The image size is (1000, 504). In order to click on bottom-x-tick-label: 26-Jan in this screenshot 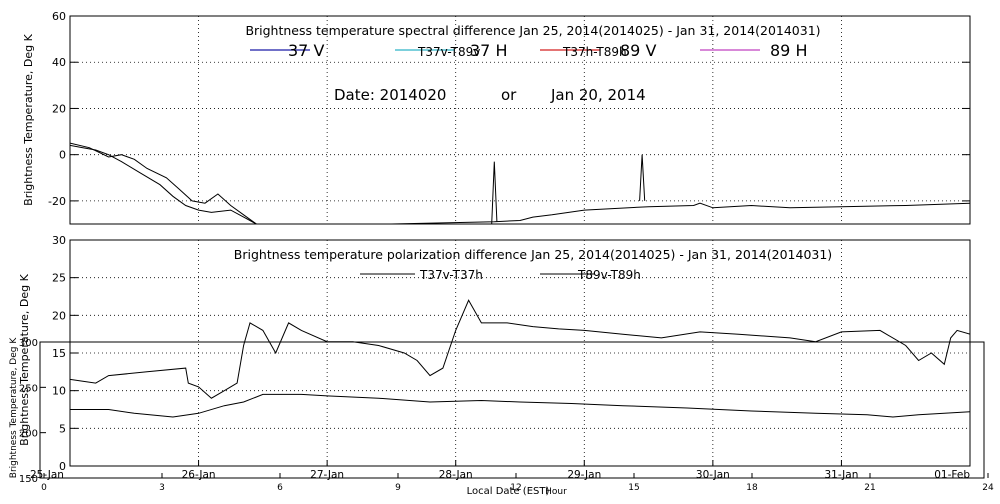, I will do `click(199, 475)`.